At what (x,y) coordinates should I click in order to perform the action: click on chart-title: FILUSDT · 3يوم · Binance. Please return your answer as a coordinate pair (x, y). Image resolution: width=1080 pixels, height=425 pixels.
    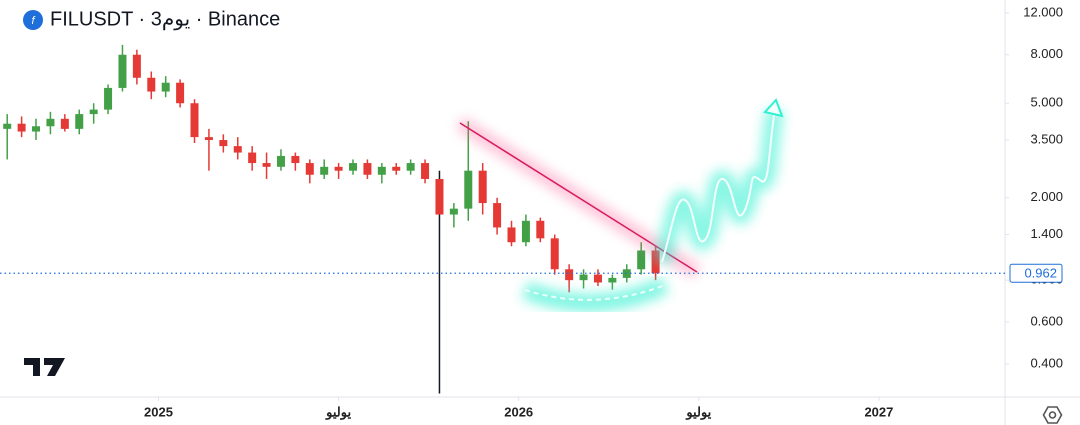
    Looking at the image, I should click on (165, 19).